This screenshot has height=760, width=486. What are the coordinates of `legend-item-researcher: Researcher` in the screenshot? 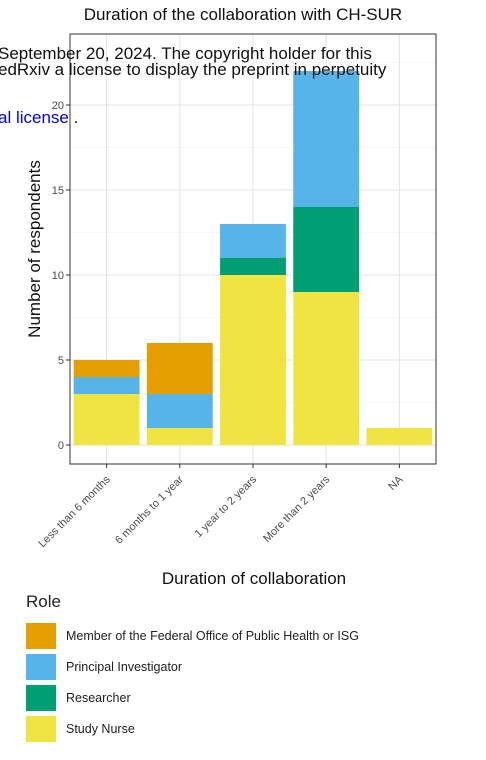 It's located at (192, 697).